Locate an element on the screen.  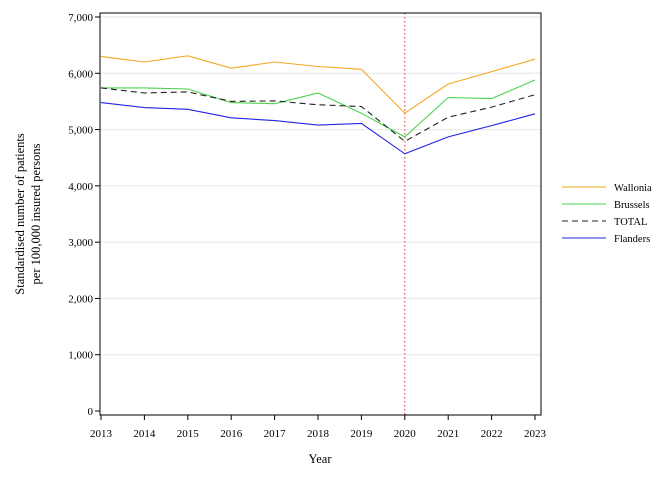
x-tick-label: 2013 is located at coordinates (101, 434).